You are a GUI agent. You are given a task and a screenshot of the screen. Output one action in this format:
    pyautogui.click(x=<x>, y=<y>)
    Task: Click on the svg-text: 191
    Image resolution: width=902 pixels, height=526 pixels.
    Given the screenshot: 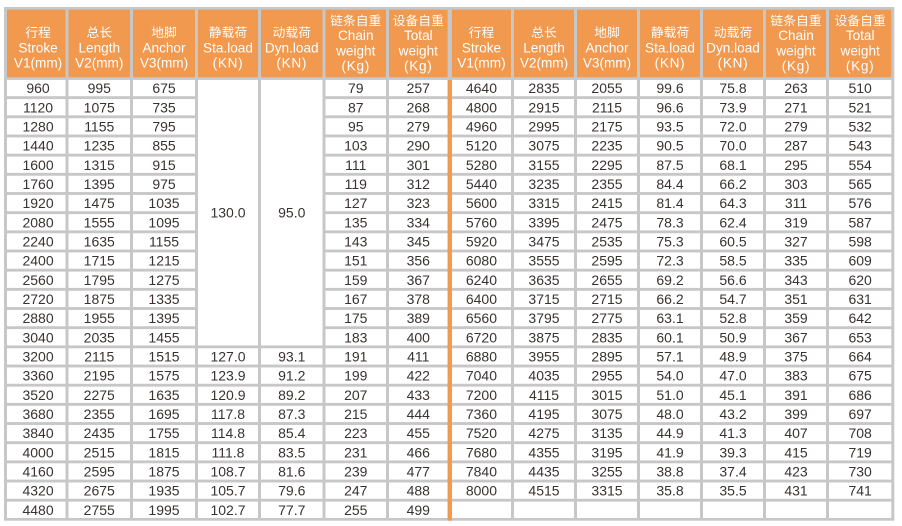 What is the action you would take?
    pyautogui.click(x=356, y=356)
    